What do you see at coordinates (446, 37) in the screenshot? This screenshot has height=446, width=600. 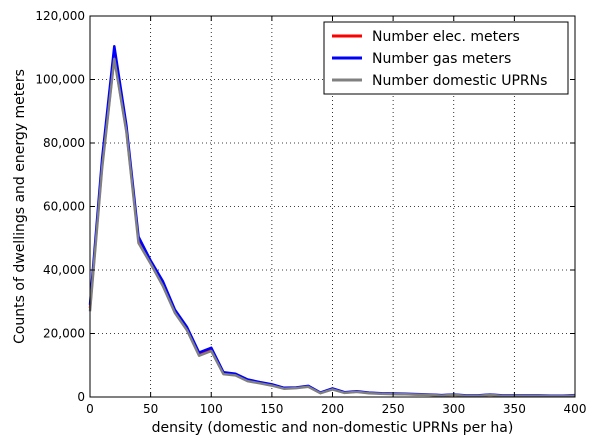 I see `legend-label: Number elec. meters` at bounding box center [446, 37].